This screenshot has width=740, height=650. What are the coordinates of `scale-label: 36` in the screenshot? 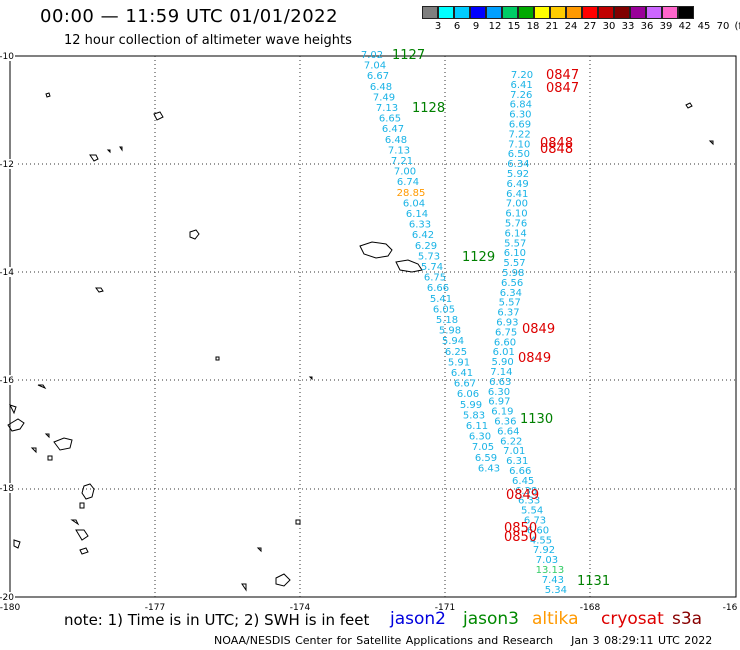 It's located at (647, 26).